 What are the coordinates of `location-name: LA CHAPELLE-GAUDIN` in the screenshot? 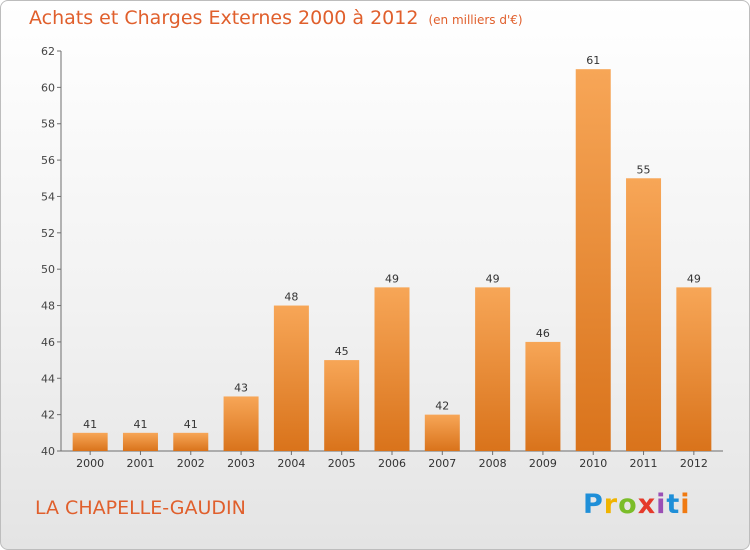 It's located at (140, 508).